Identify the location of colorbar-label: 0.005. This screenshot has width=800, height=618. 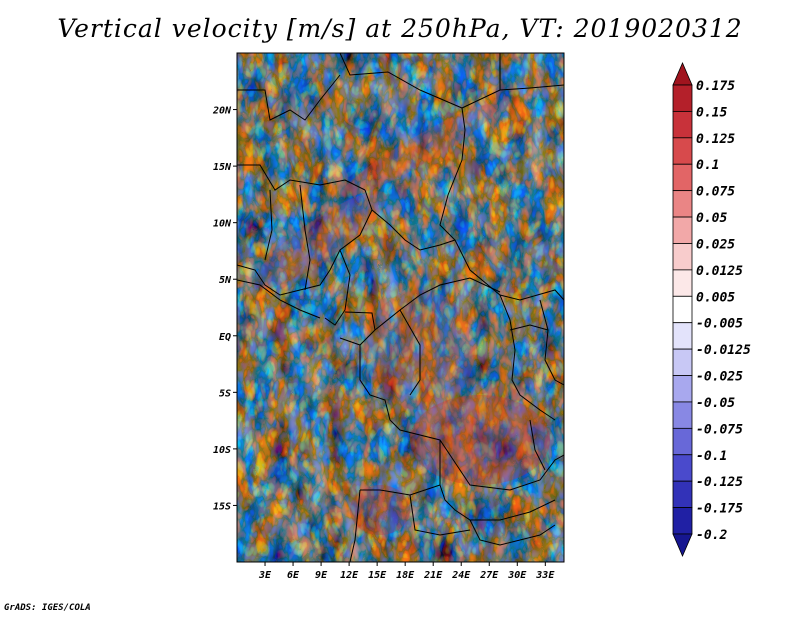
(715, 297).